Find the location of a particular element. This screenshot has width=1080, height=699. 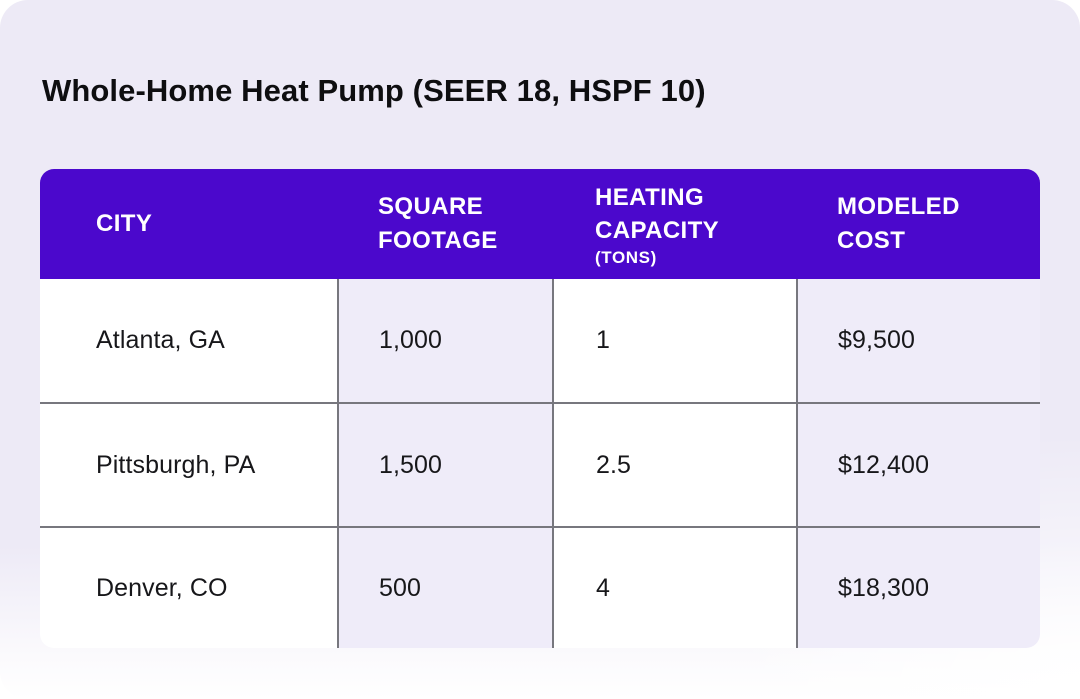

column-header-modeled-cost: MODELED COST is located at coordinates (918, 224).